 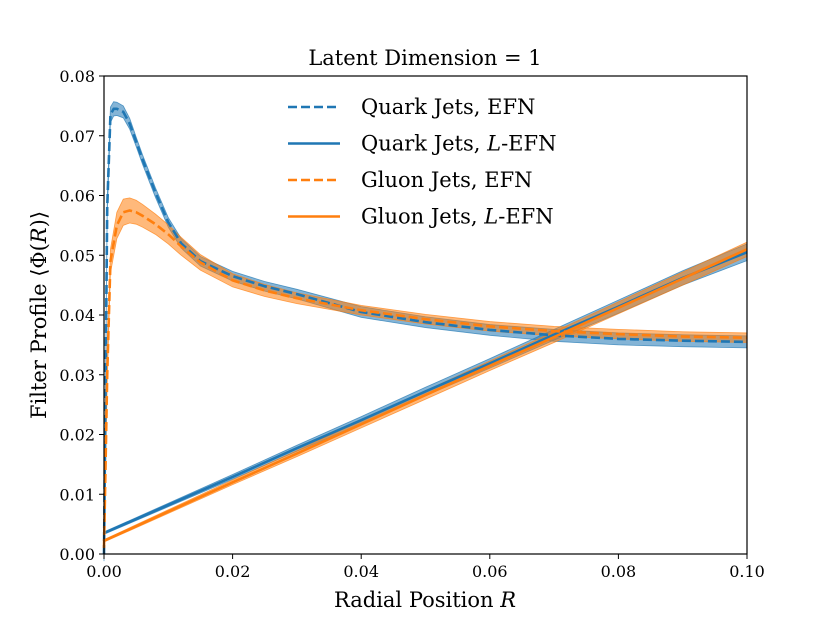 What do you see at coordinates (77, 196) in the screenshot?
I see `y-tick-label: 0.06` at bounding box center [77, 196].